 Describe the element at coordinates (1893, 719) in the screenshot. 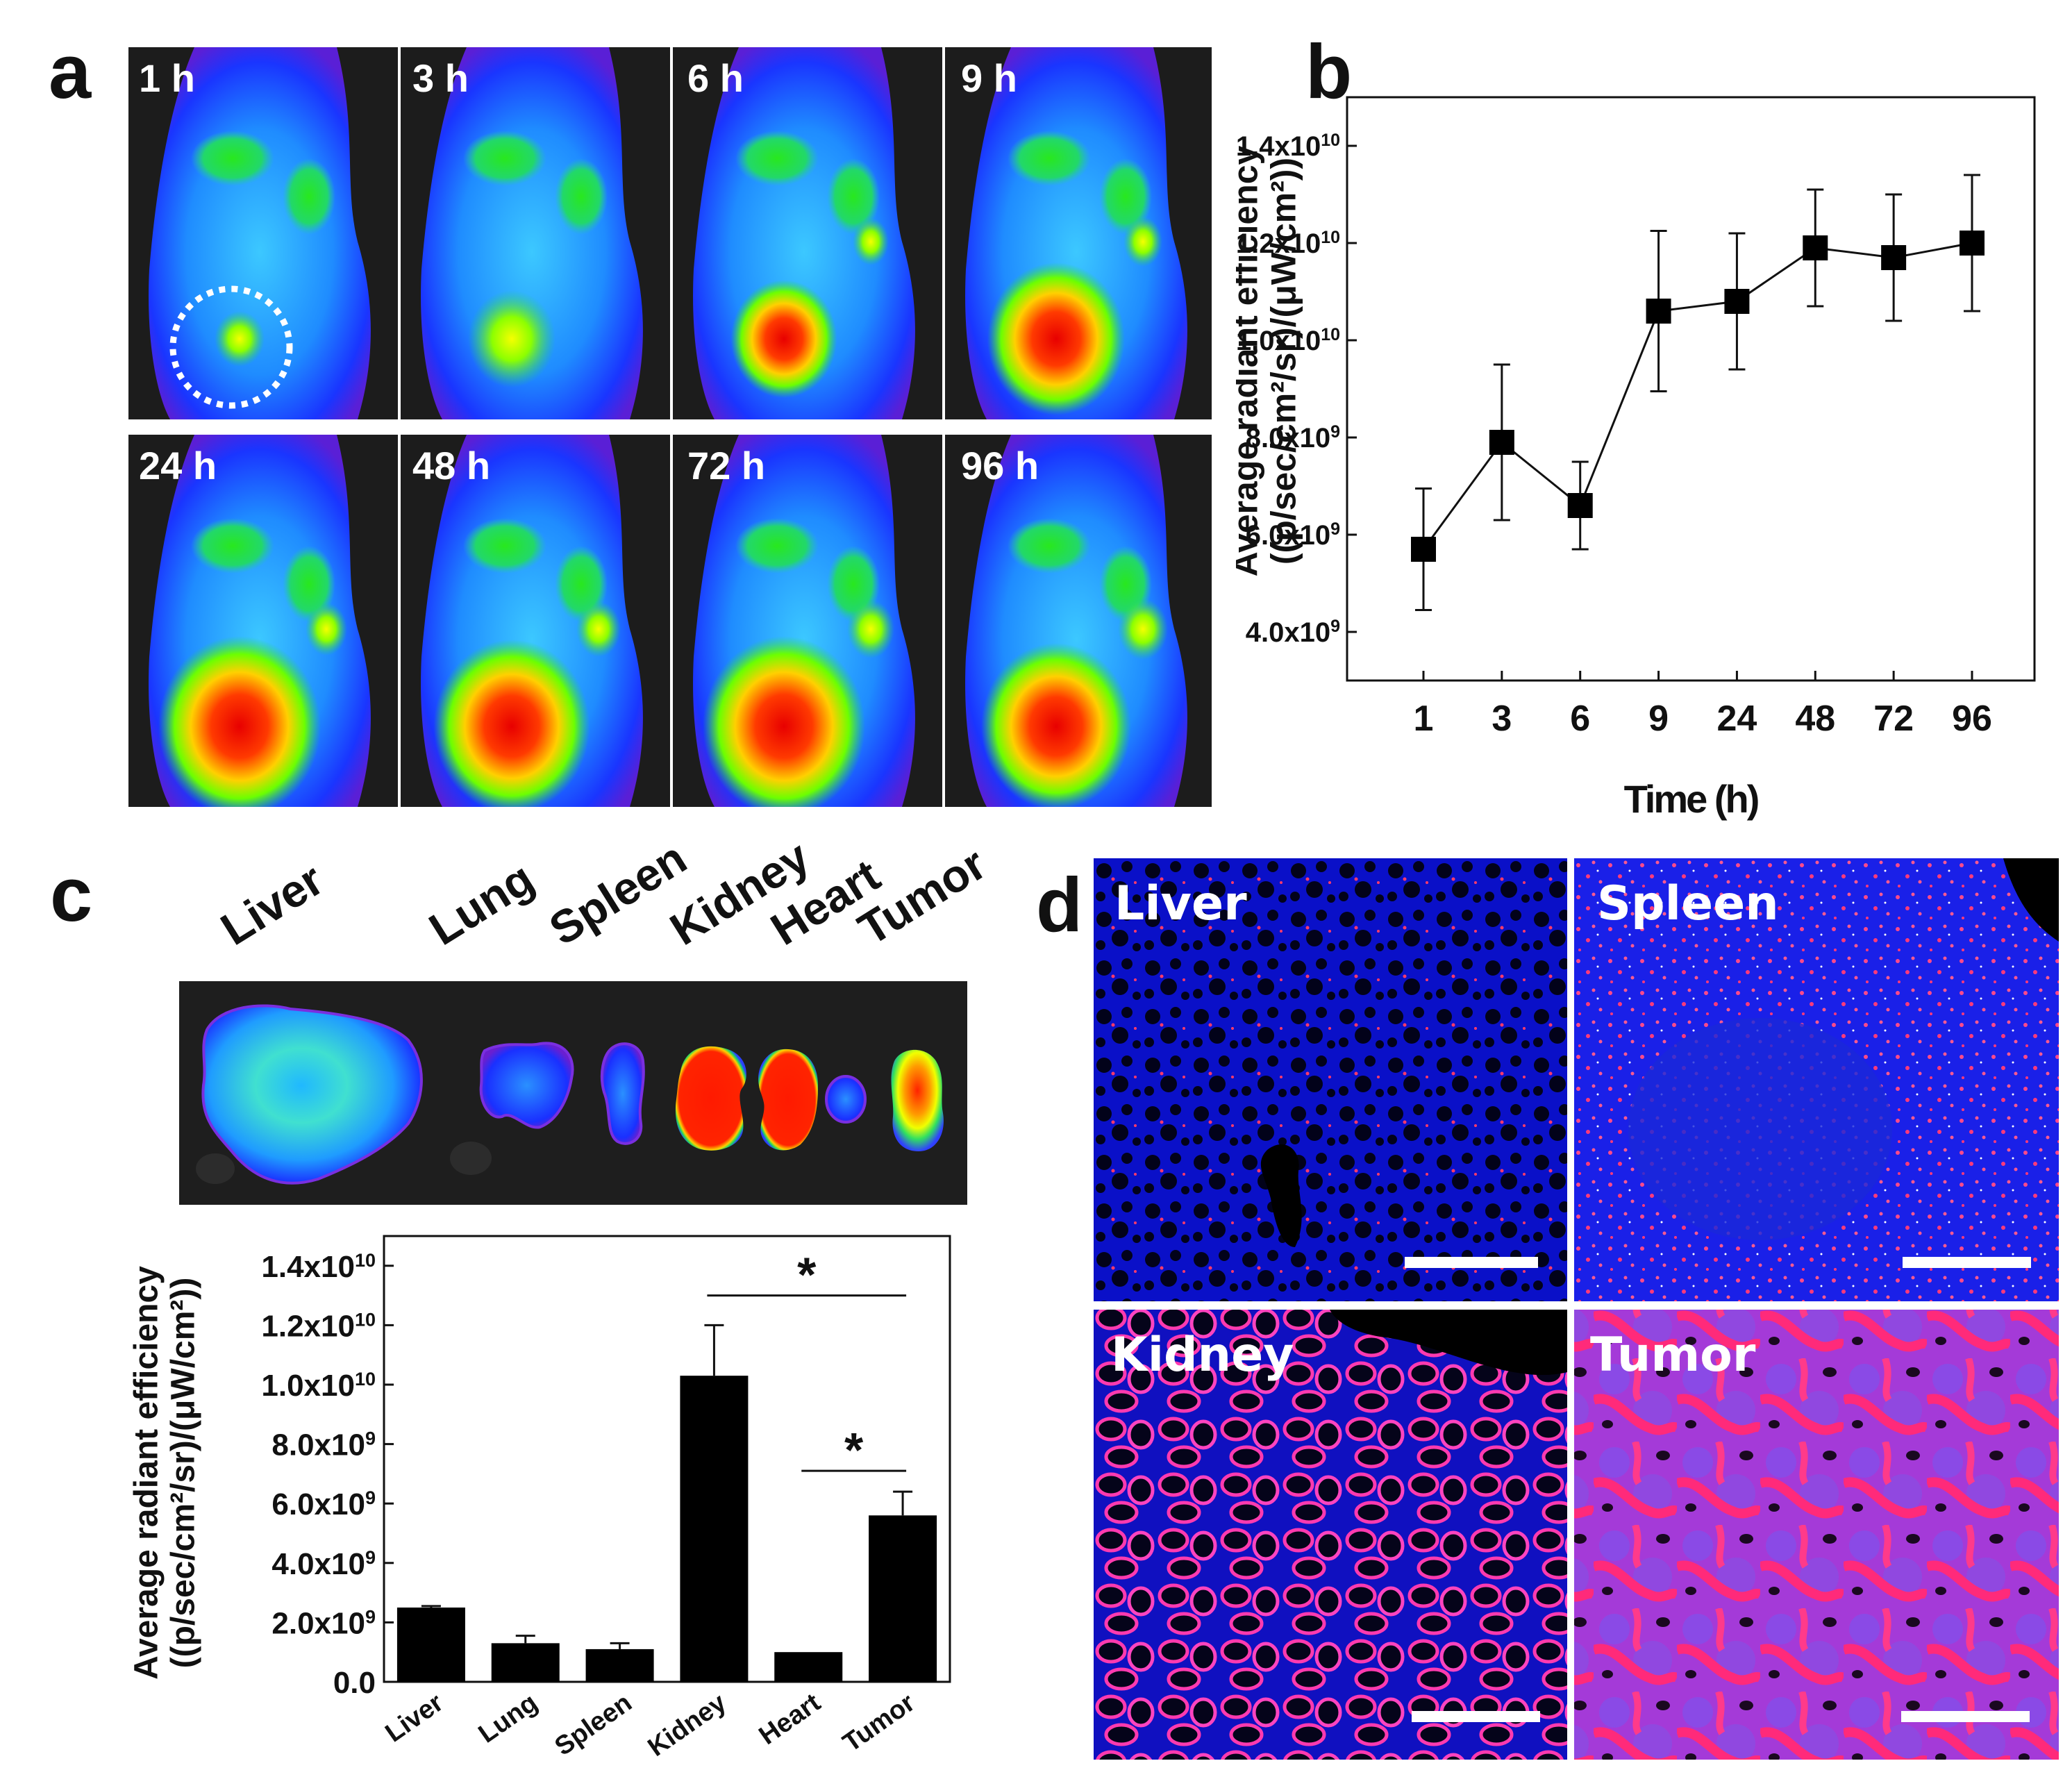

I see `x-tick-label: 72` at that location.